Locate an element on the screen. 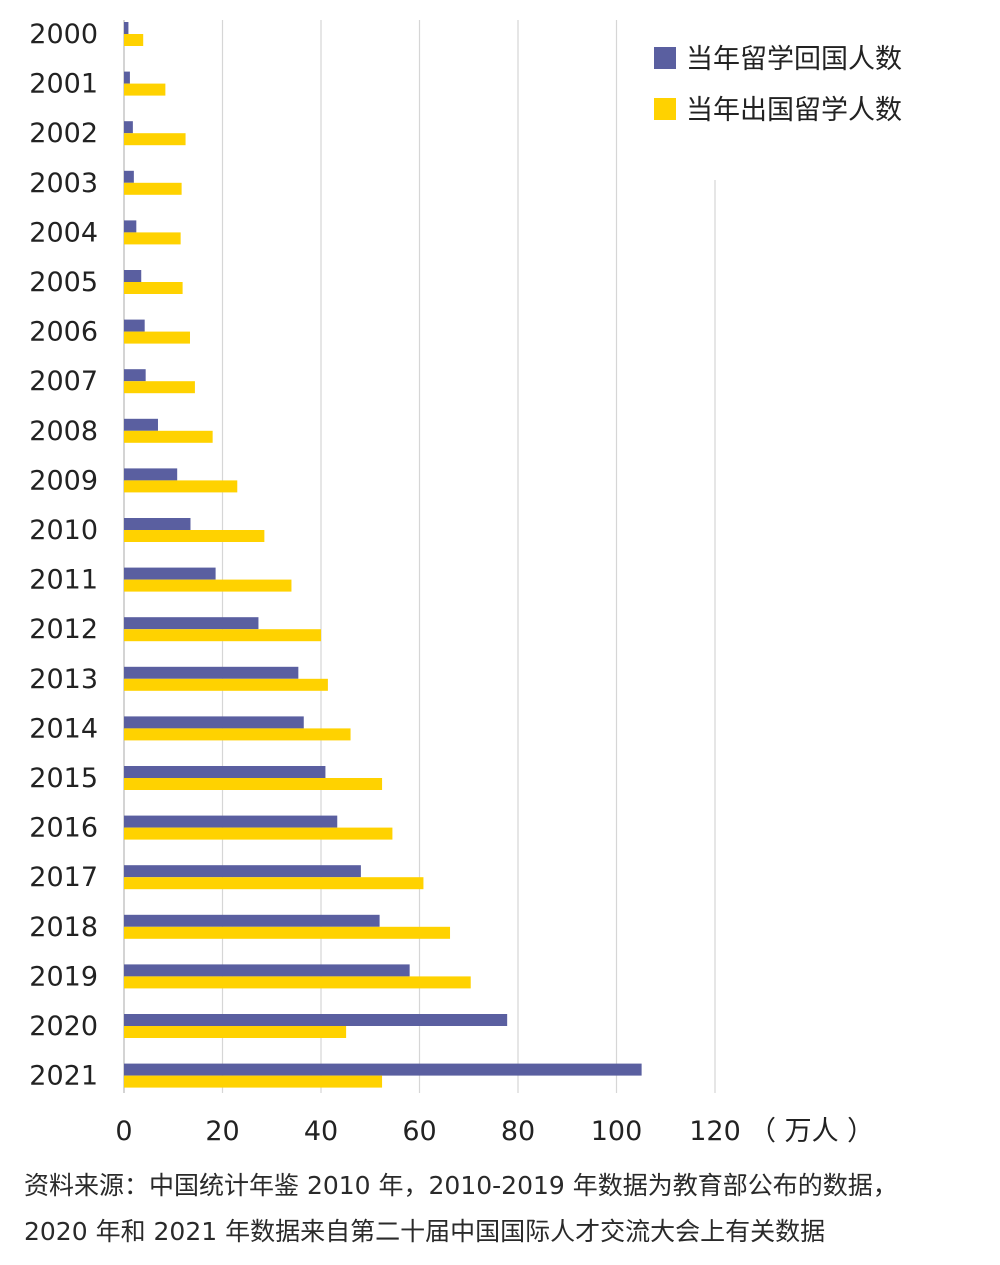  bar-outbound-2008 is located at coordinates (168, 436).